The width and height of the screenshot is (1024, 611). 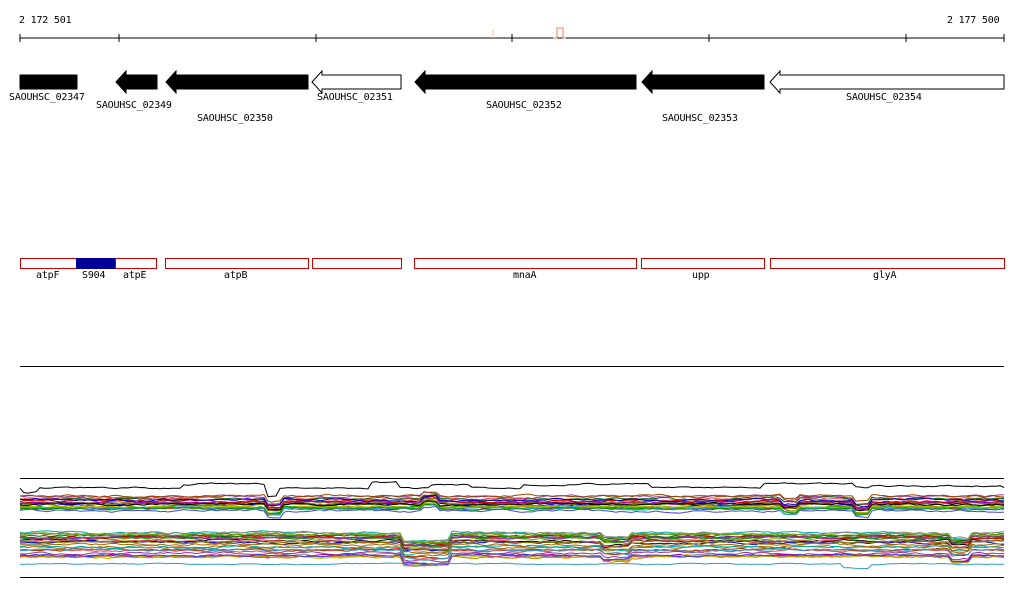 I want to click on feature-label-atpF: atpF, so click(x=48, y=275).